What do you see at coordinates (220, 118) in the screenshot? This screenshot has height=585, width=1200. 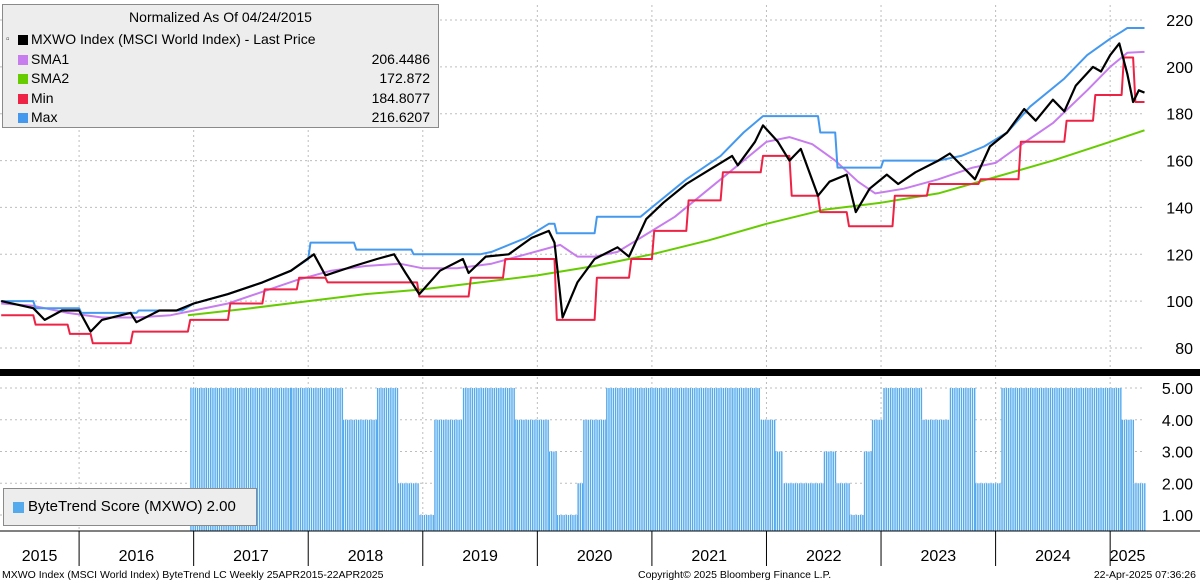 I see `legend-item-max: Max 216.6207` at bounding box center [220, 118].